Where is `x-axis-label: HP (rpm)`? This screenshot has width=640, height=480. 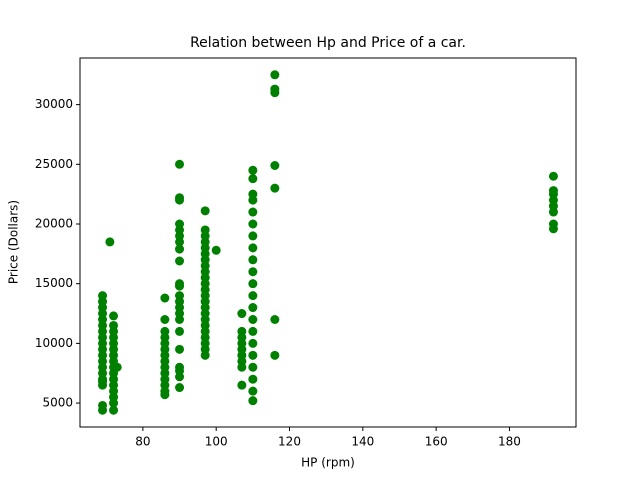
x-axis-label: HP (rpm) is located at coordinates (328, 463).